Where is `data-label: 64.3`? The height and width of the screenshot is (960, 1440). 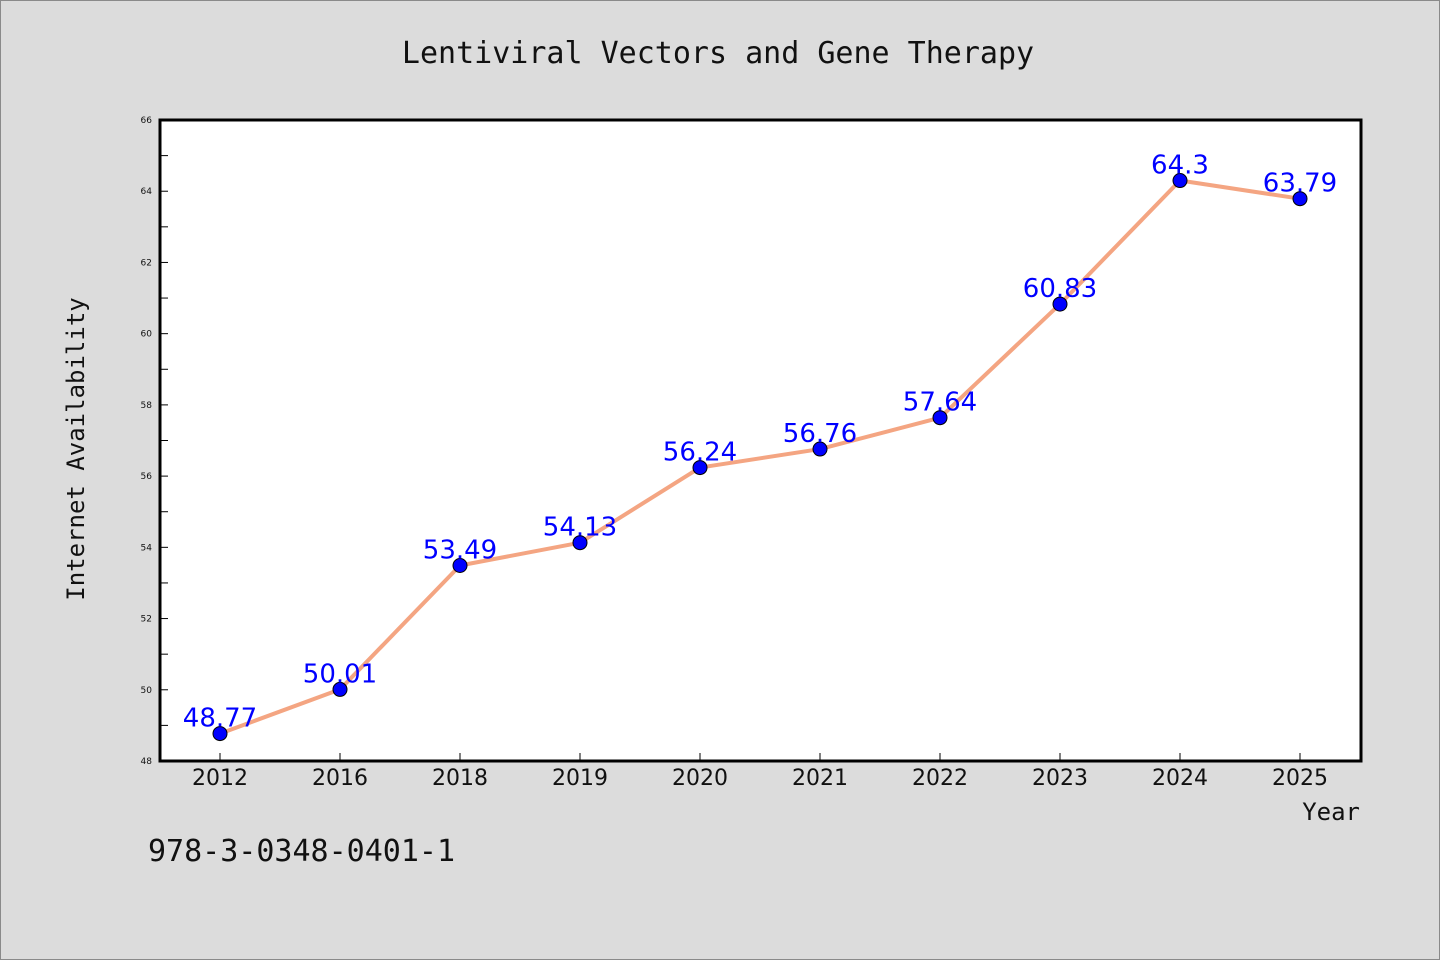 data-label: 64.3 is located at coordinates (1180, 166).